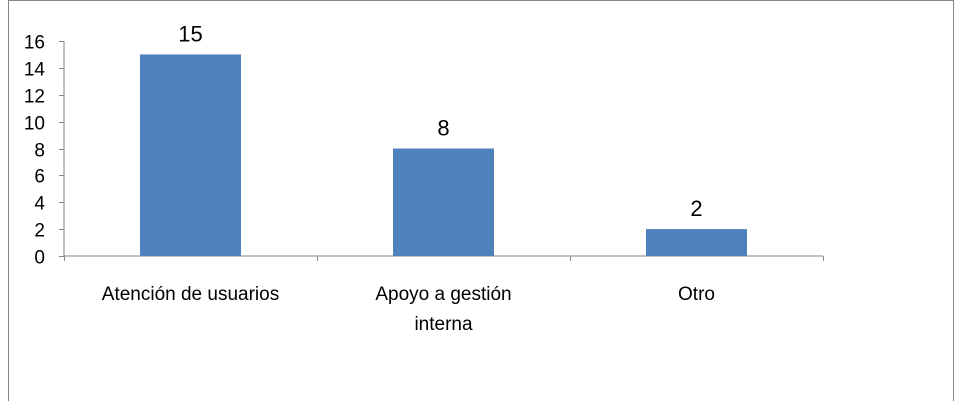 The image size is (954, 401). What do you see at coordinates (39, 177) in the screenshot?
I see `y-tick-label: 6` at bounding box center [39, 177].